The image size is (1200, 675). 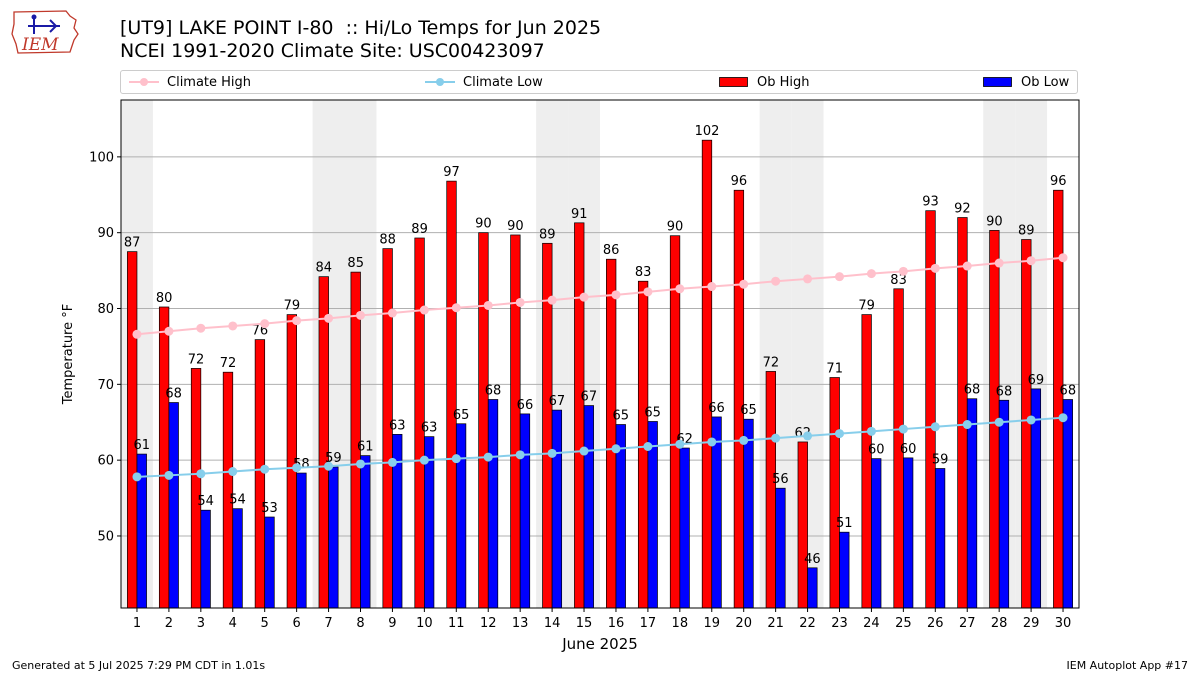 I want to click on y-tick-label: 70, so click(x=105, y=385).